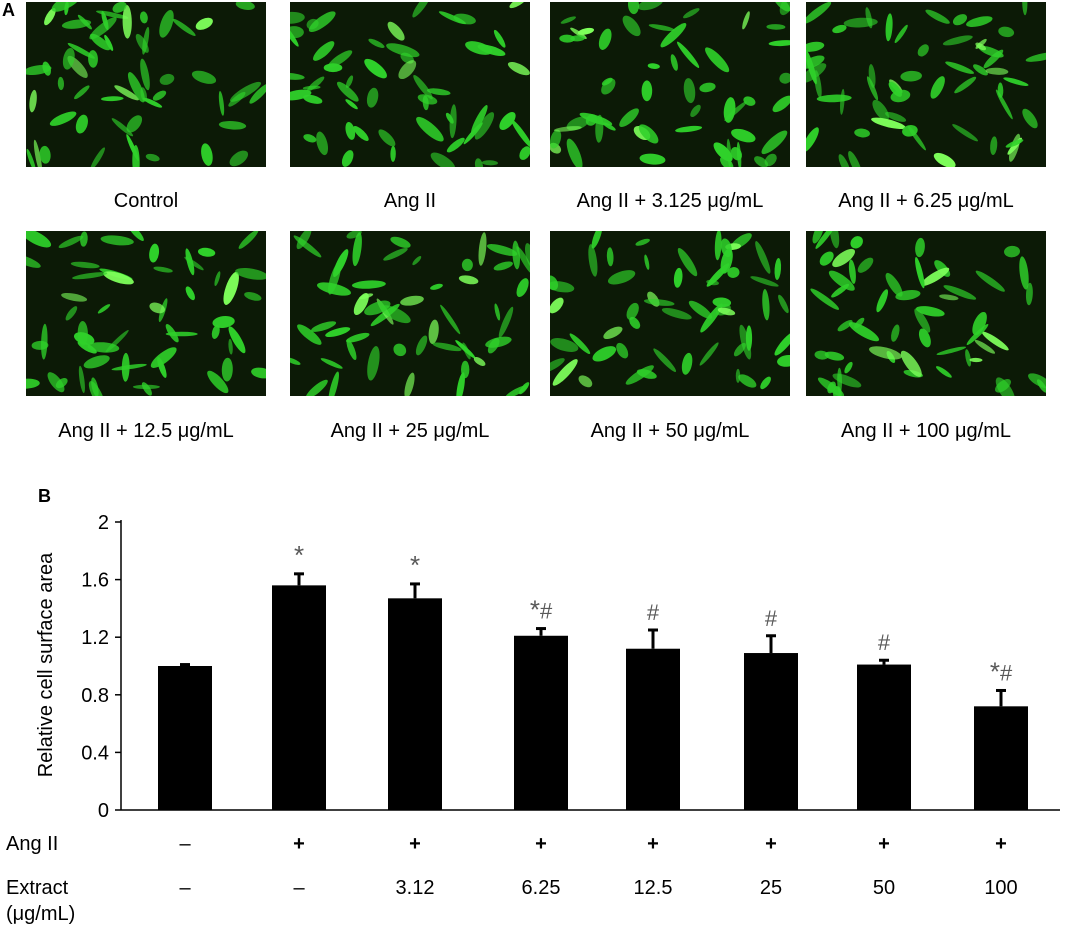 The height and width of the screenshot is (941, 1065). Describe the element at coordinates (40, 914) in the screenshot. I see `row-sublabel: (μg/mL)` at that location.